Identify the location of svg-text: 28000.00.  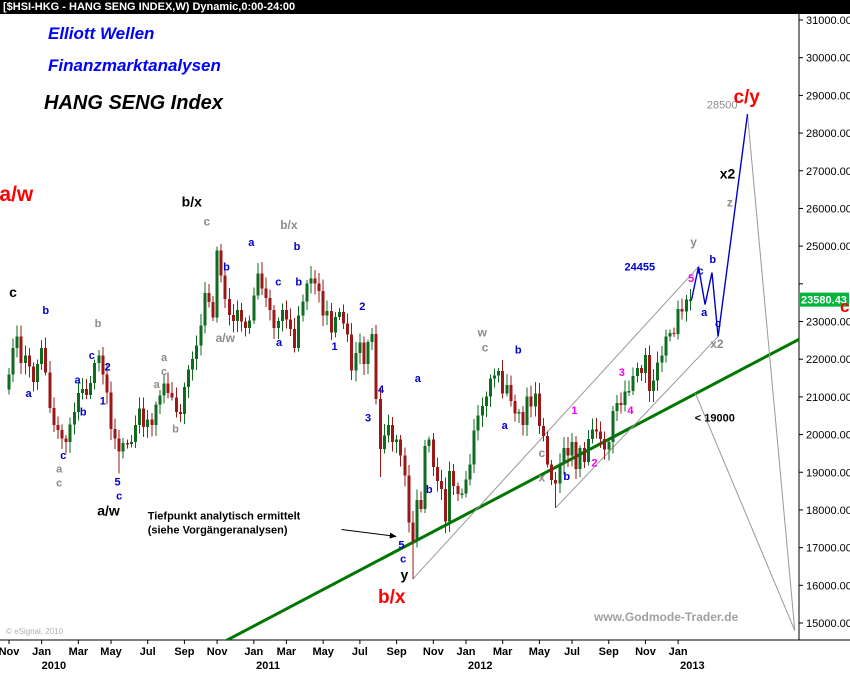
(828, 134).